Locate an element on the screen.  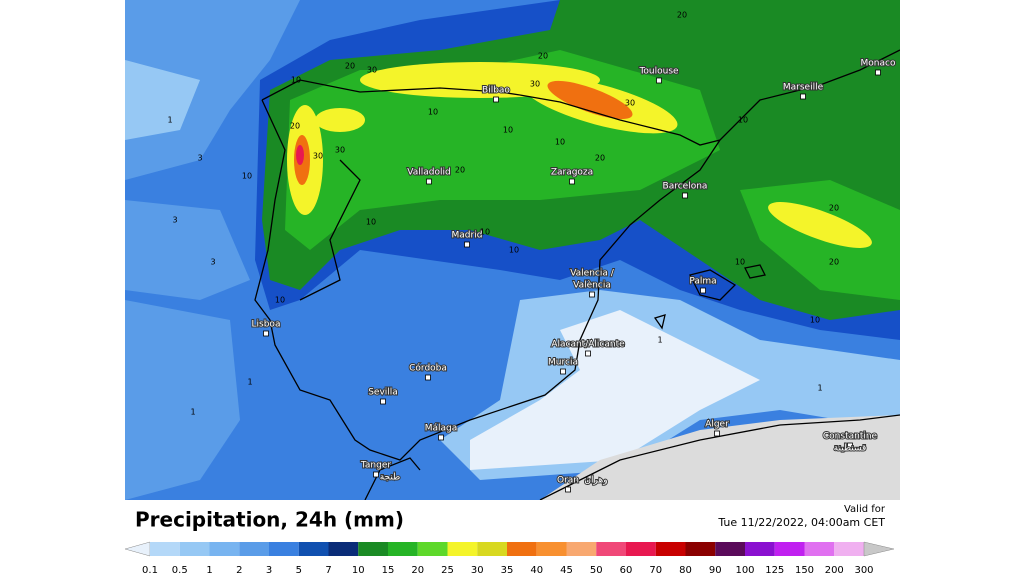
tick-label: 125 is located at coordinates (774, 570).